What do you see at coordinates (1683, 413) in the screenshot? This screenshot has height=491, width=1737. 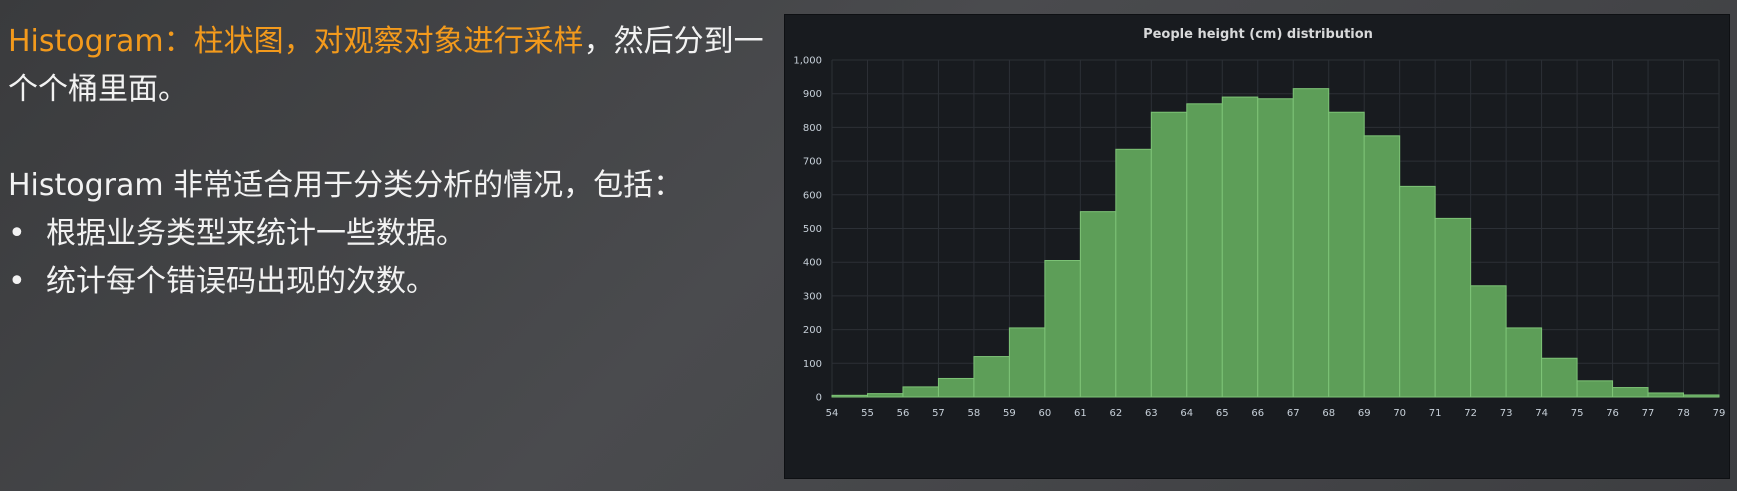 I see `x-tick-label: 78` at bounding box center [1683, 413].